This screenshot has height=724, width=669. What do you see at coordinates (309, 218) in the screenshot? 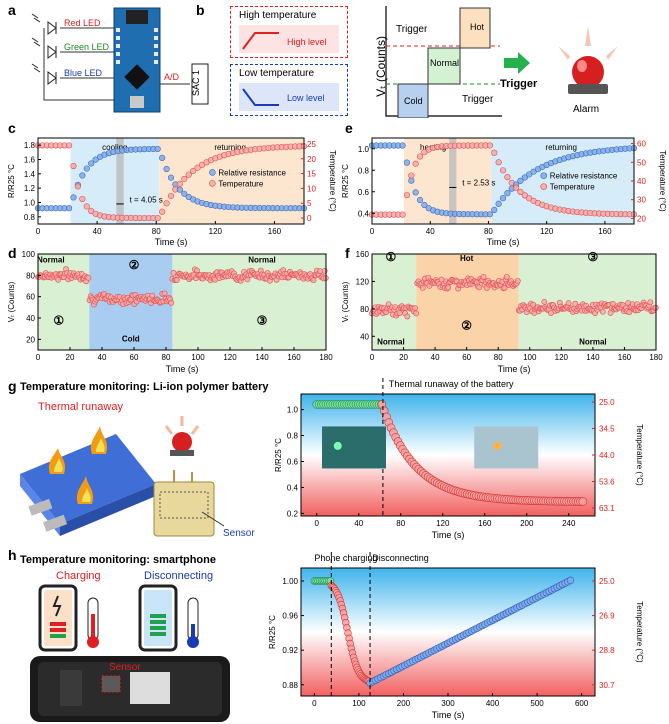
I see `y2-tick-label: 0` at bounding box center [309, 218].